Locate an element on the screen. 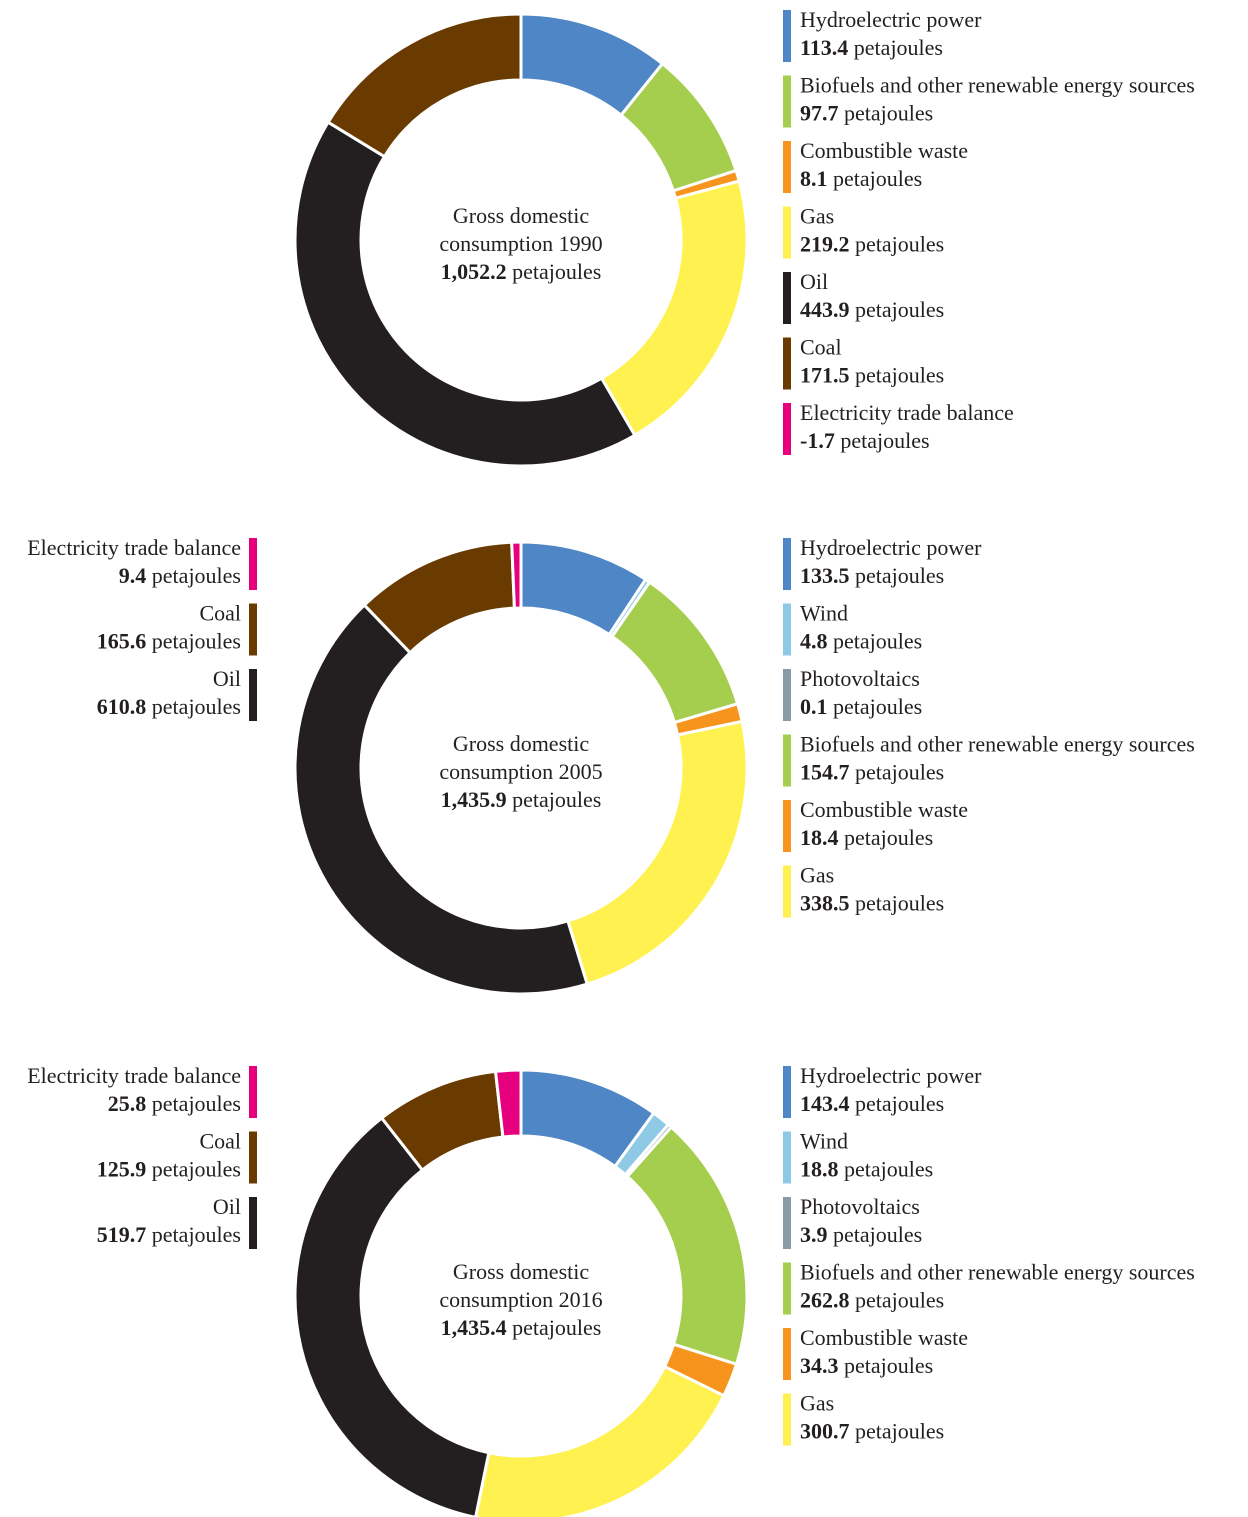 The height and width of the screenshot is (1517, 1248). value-label: 25.8 is located at coordinates (127, 1103).